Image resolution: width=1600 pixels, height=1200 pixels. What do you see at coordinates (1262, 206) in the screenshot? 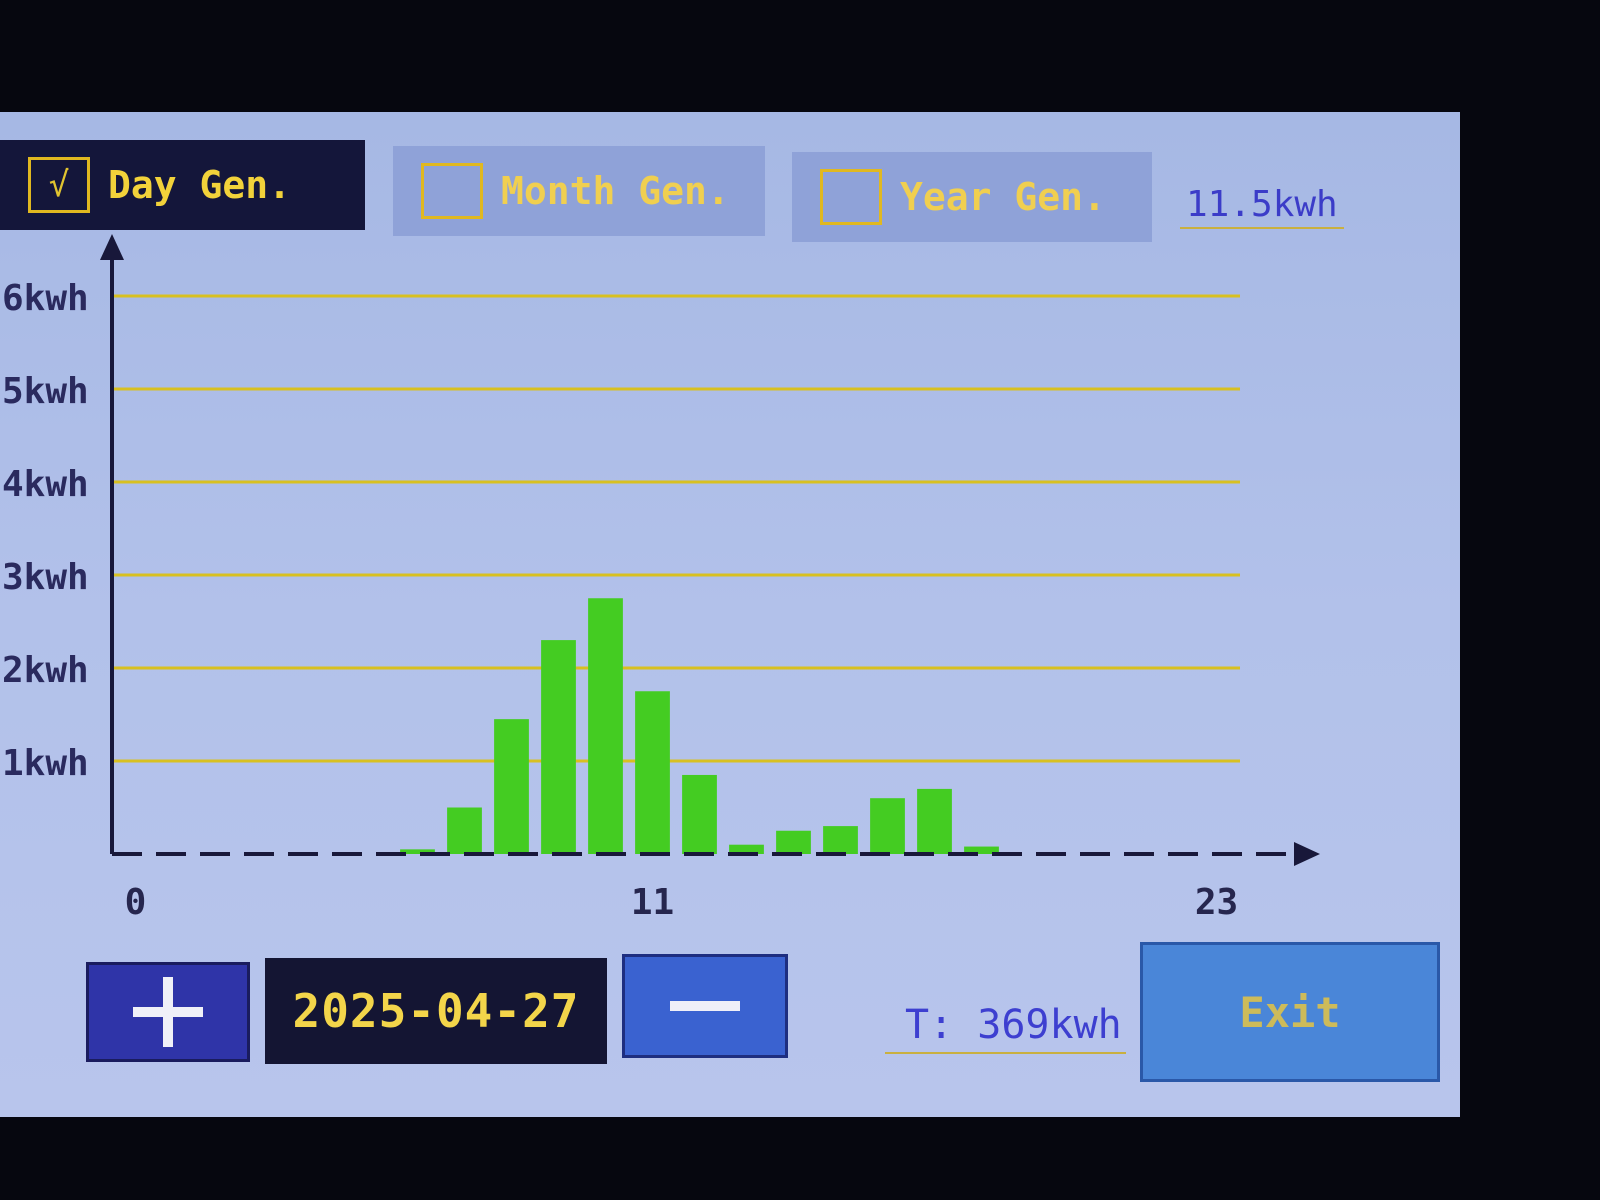
I see `day-total-value: 11.5kwh` at bounding box center [1262, 206].